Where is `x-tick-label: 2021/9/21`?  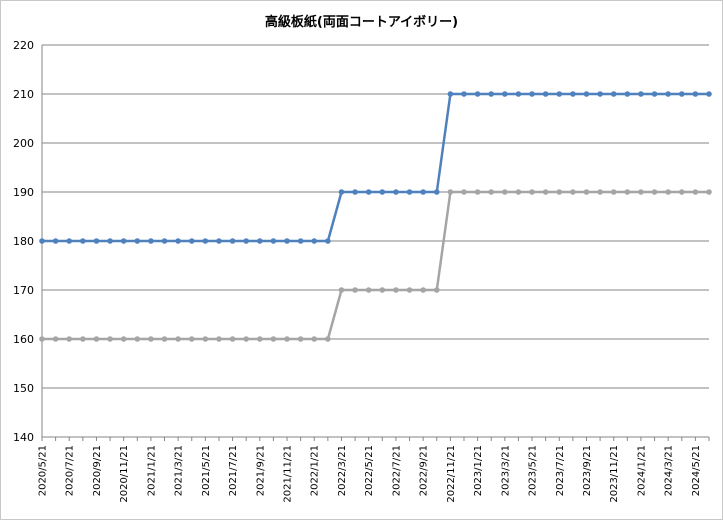
x-tick-label: 2021/9/21 is located at coordinates (260, 470).